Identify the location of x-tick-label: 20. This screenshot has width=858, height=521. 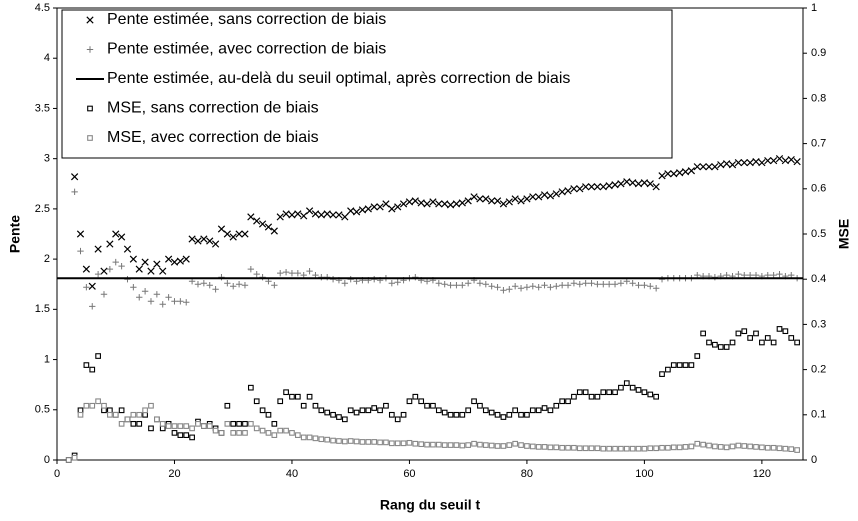
(174, 474).